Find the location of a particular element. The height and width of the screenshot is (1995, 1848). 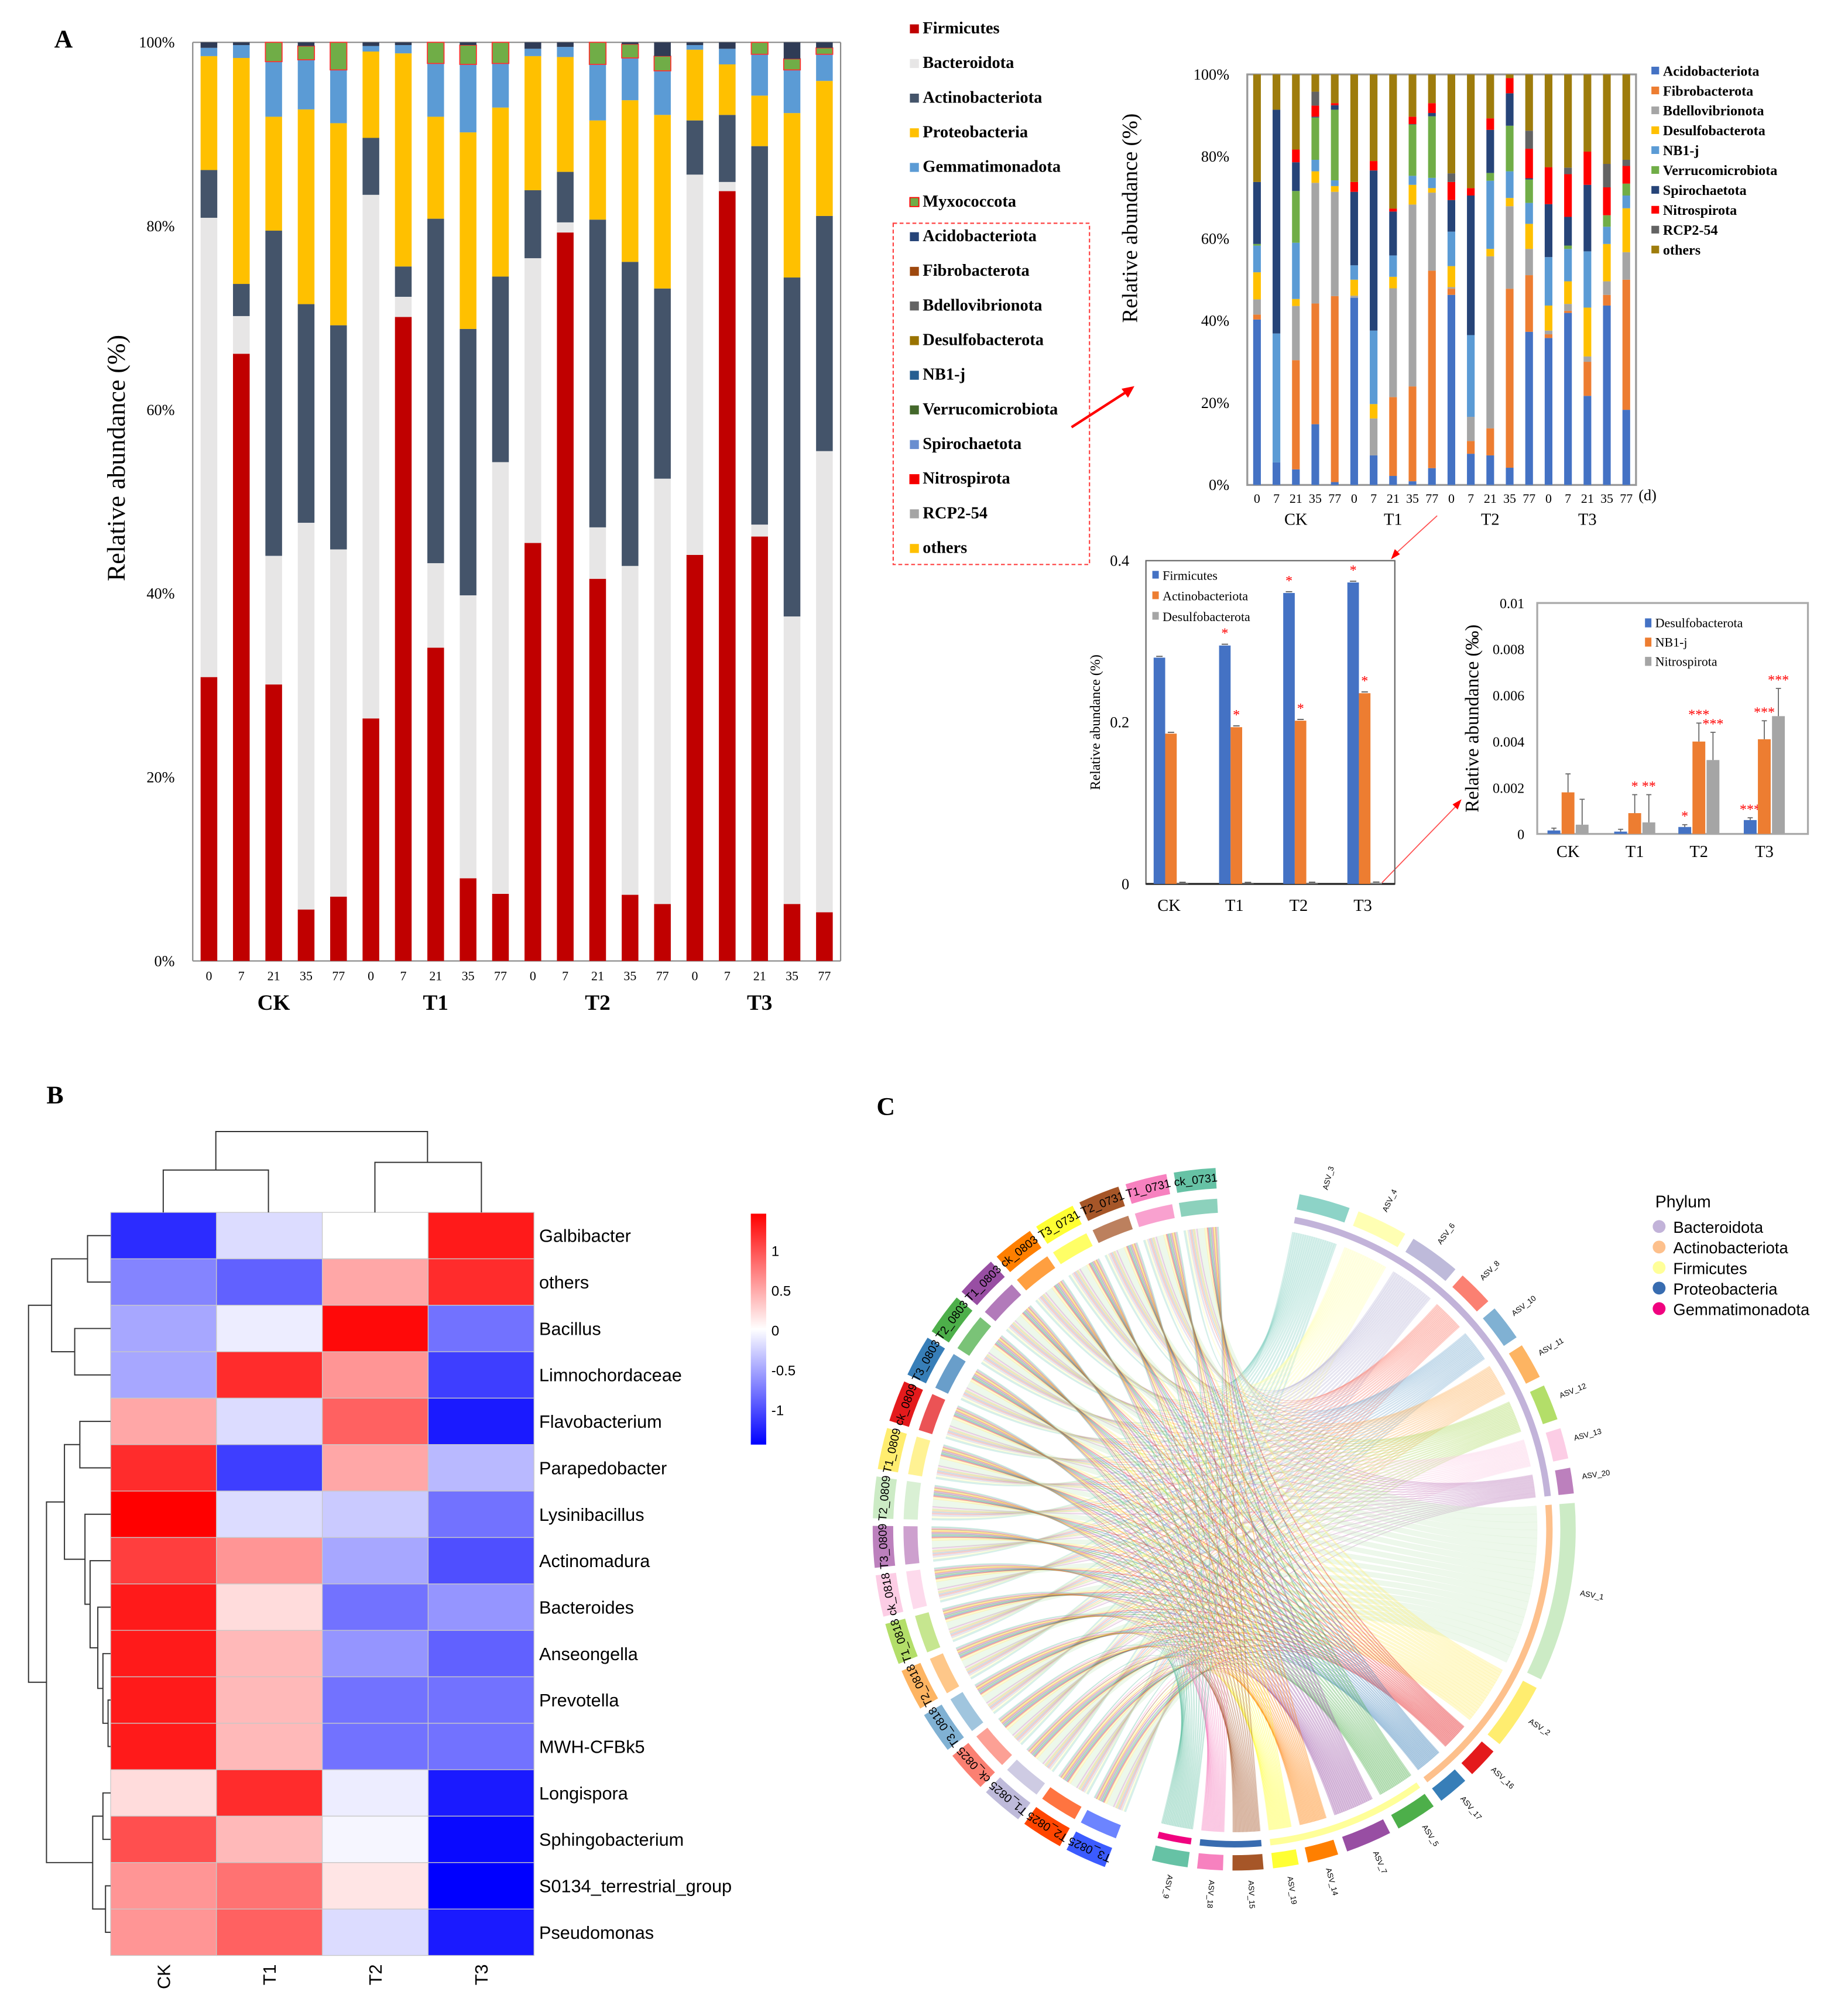

bar-segment-acidobacteriota is located at coordinates (1587, 440).